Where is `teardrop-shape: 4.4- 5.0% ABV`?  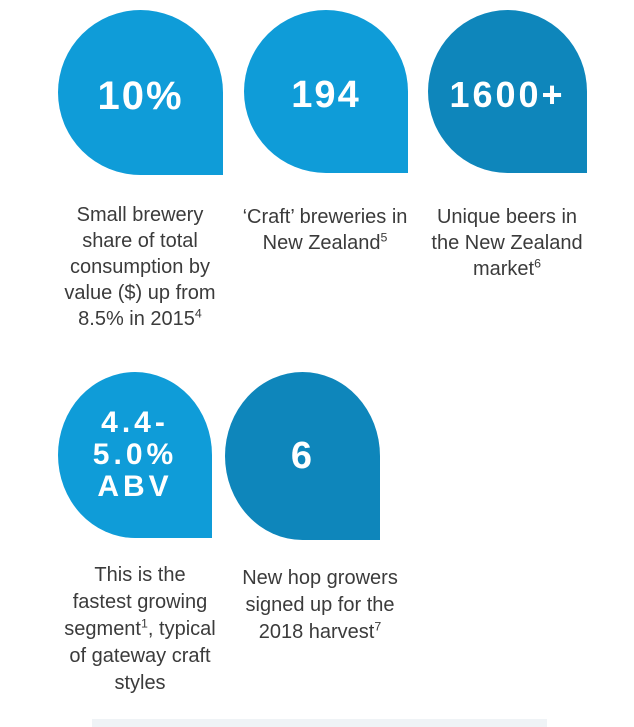
teardrop-shape: 4.4- 5.0% ABV is located at coordinates (135, 455).